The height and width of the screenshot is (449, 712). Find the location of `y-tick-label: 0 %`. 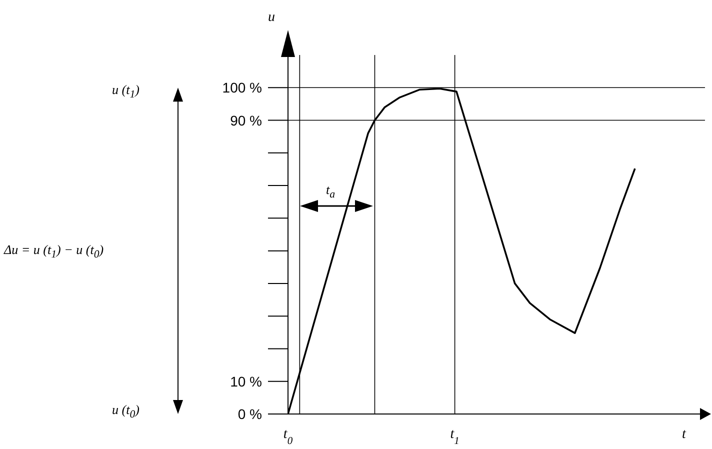

y-tick-label: 0 % is located at coordinates (250, 414).